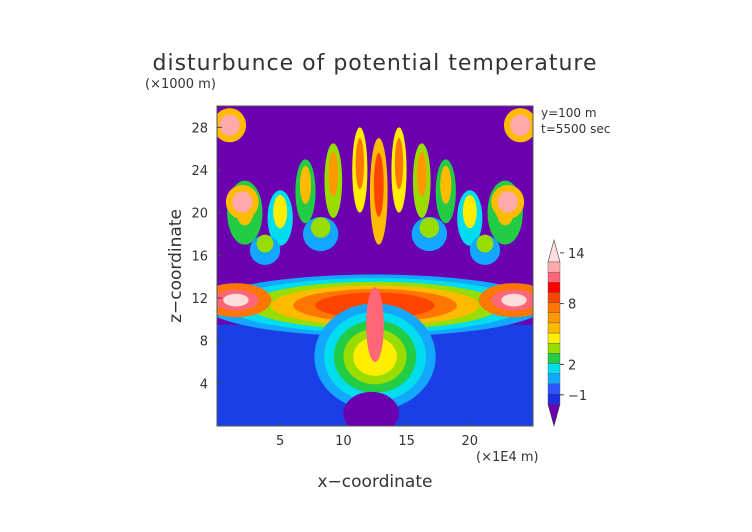 This screenshot has height=532, width=752. What do you see at coordinates (569, 113) in the screenshot?
I see `annotation-y: y=100 m` at bounding box center [569, 113].